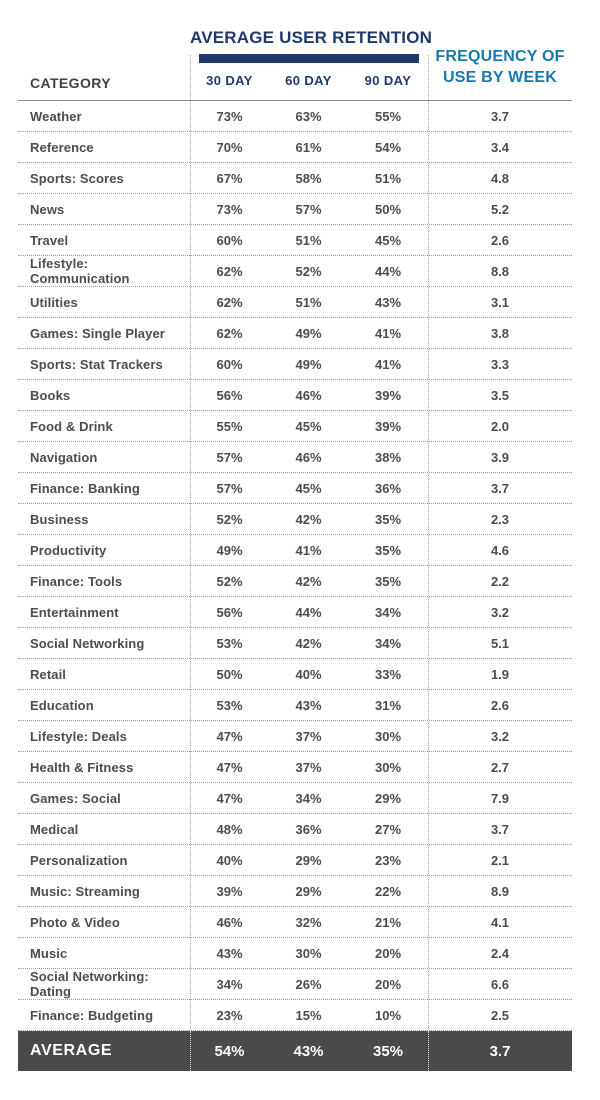 Image resolution: width=600 pixels, height=1100 pixels. What do you see at coordinates (500, 984) in the screenshot?
I see `value-cell: 6.6` at bounding box center [500, 984].